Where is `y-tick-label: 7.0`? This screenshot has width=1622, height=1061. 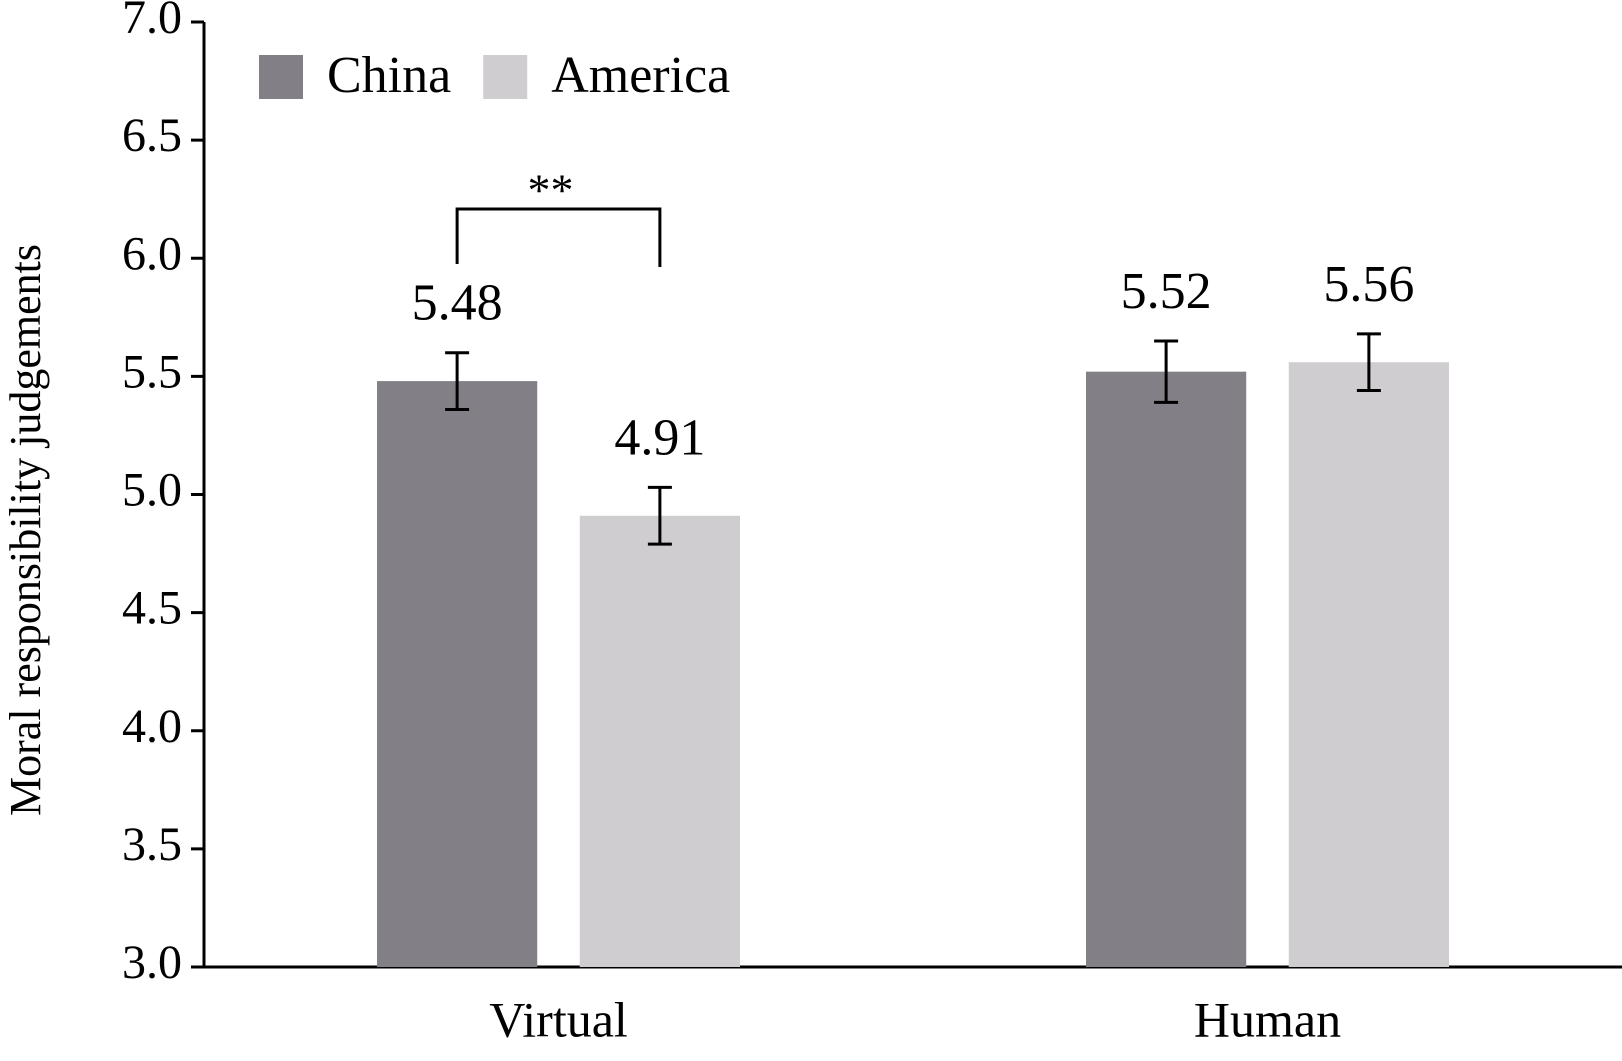 y-tick-label: 7.0 is located at coordinates (152, 22).